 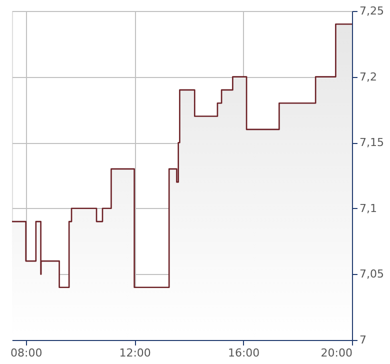 What do you see at coordinates (363, 340) in the screenshot?
I see `y-tick-label: 7` at bounding box center [363, 340].